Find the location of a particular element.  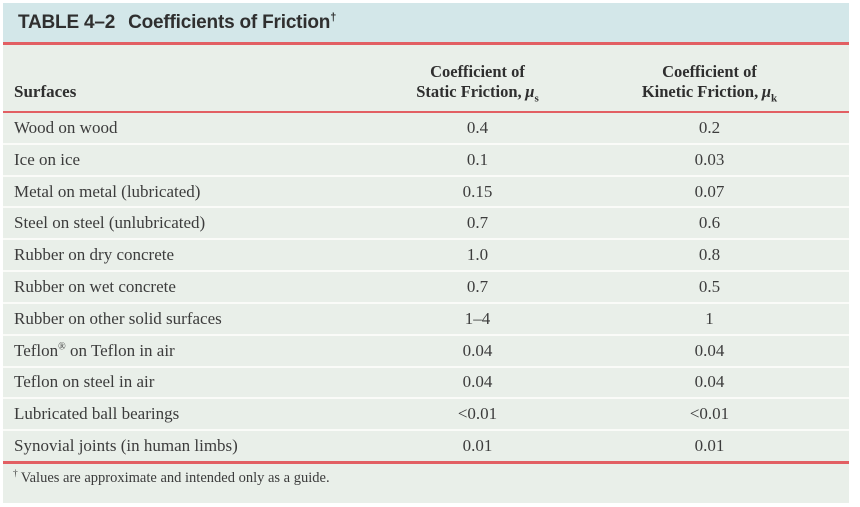

kinetic-friction-value: 0.6 is located at coordinates (709, 223).